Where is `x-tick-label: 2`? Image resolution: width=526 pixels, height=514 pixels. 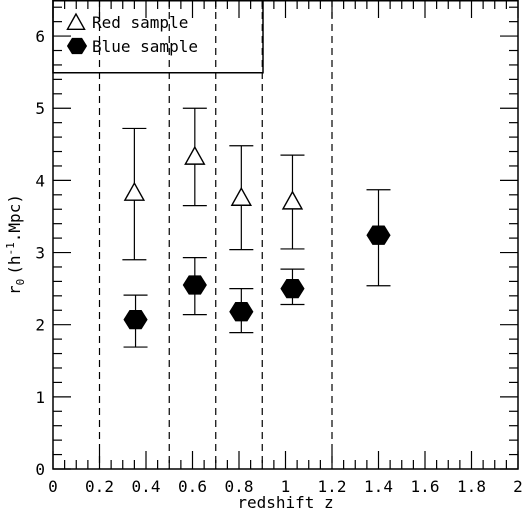
x-tick-label: 2 is located at coordinates (518, 486).